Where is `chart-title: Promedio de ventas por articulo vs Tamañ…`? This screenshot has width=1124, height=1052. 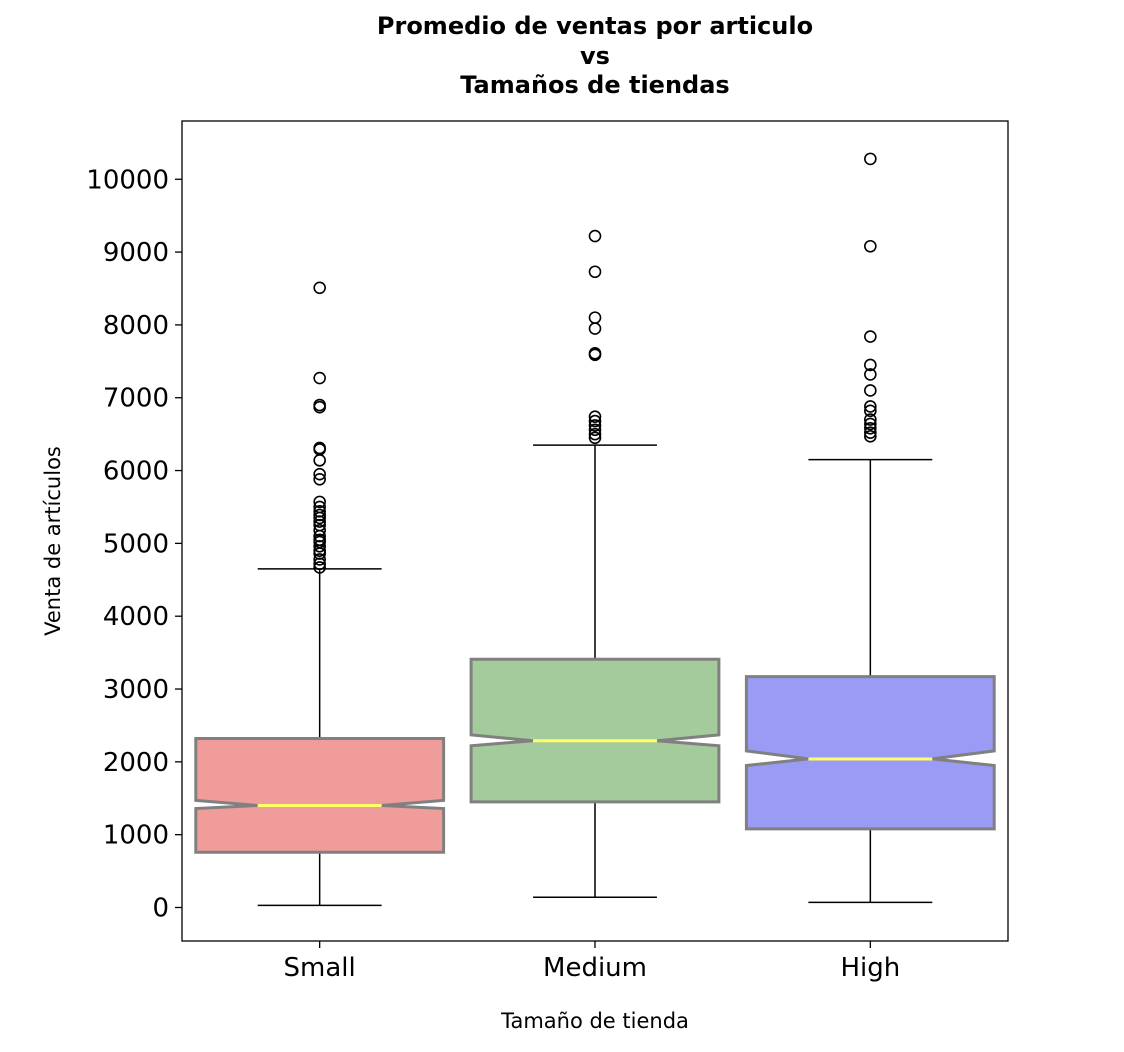
chart-title: Promedio de ventas por articulo vs Tamañ… is located at coordinates (562, 56).